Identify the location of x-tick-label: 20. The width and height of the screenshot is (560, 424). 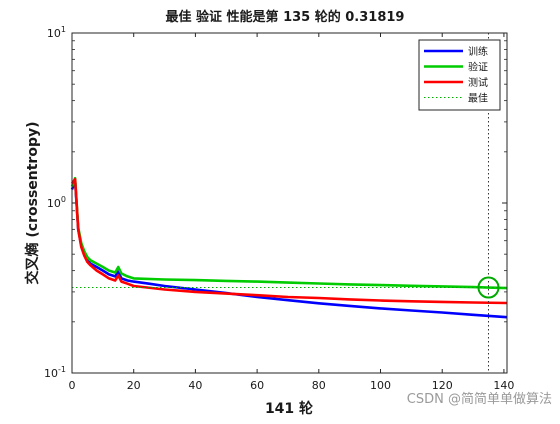
(134, 385).